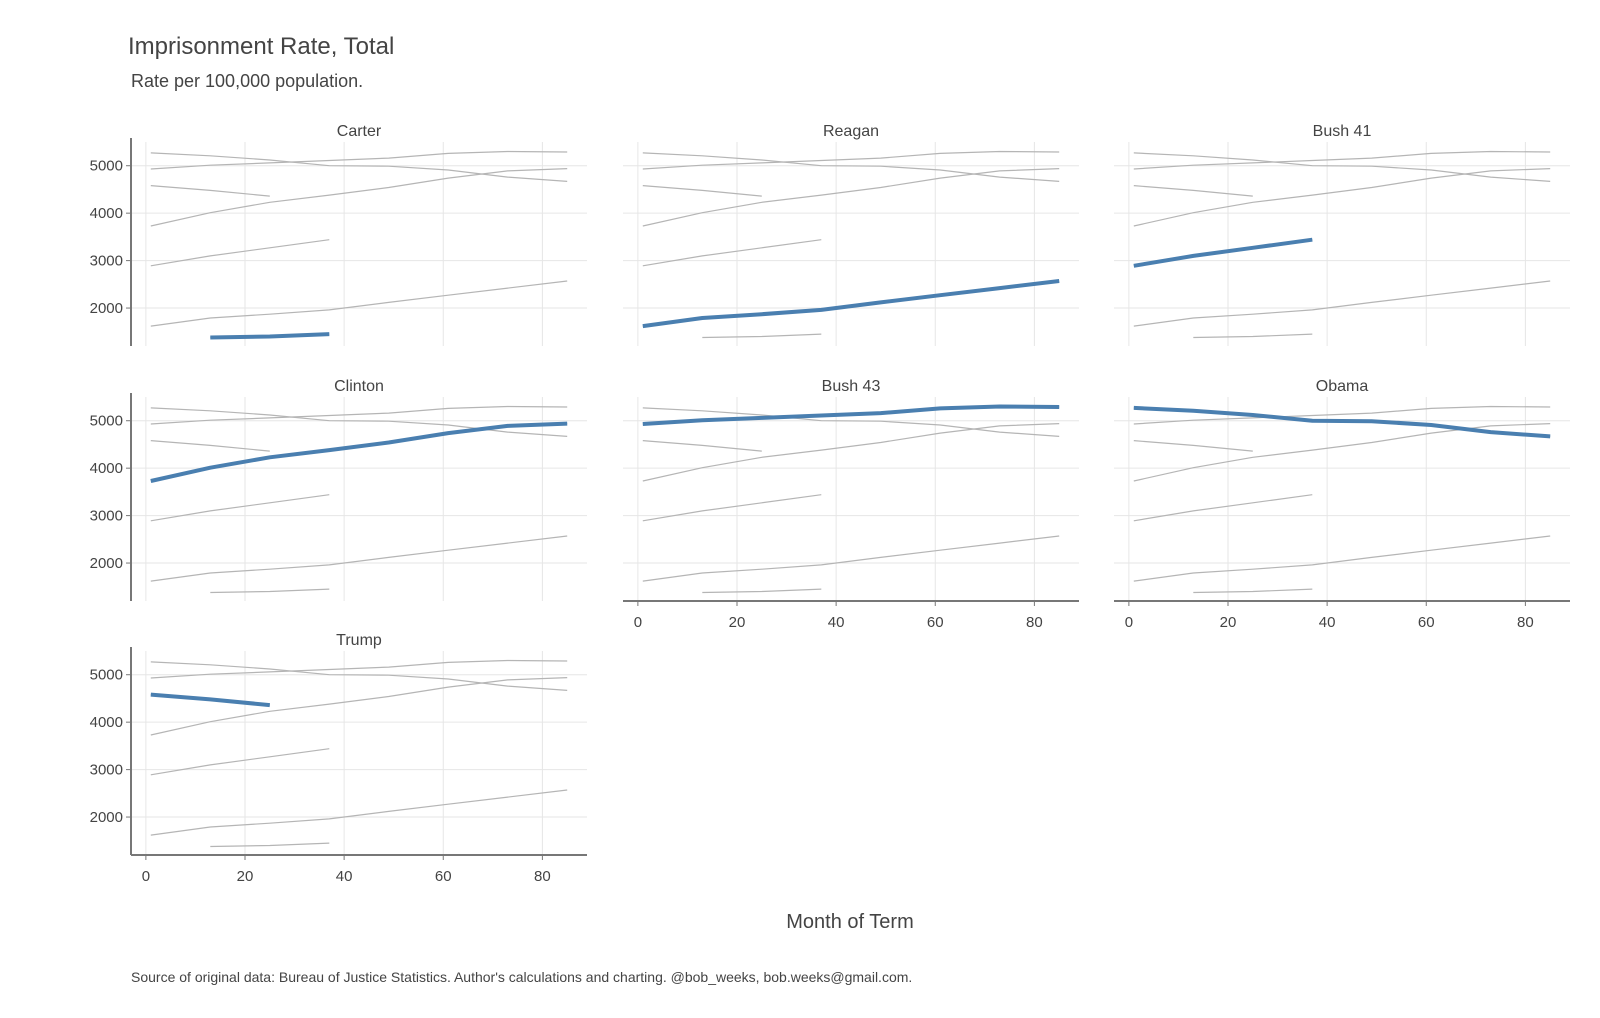 The height and width of the screenshot is (1018, 1600). Describe the element at coordinates (851, 304) in the screenshot. I see `highlight-line-reagan` at that location.